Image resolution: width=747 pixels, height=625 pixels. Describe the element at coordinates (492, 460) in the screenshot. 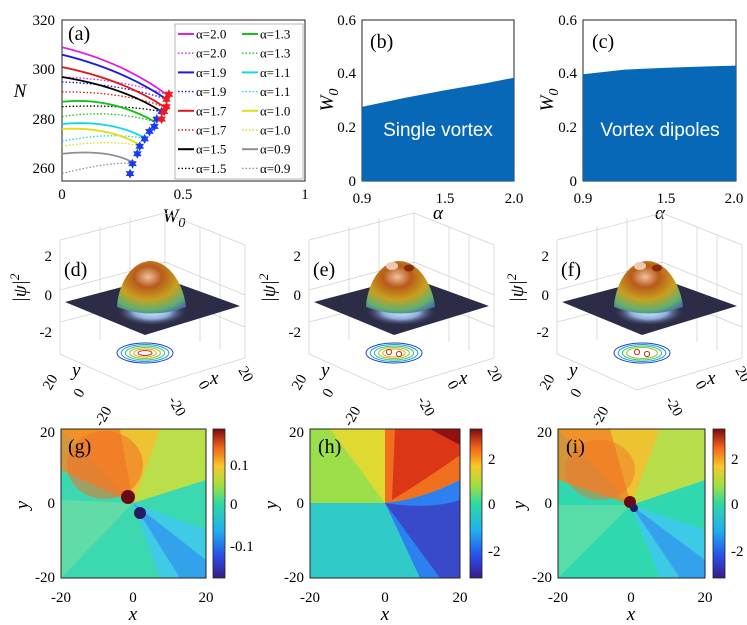

I see `panel-h-cbar-tick: 2` at that location.